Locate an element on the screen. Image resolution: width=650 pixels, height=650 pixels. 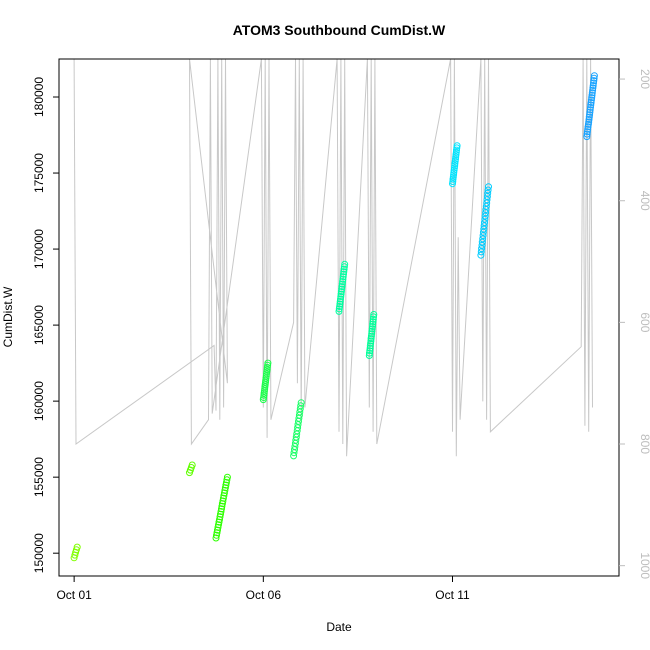
y-tick-label: 180000 is located at coordinates (39, 97).